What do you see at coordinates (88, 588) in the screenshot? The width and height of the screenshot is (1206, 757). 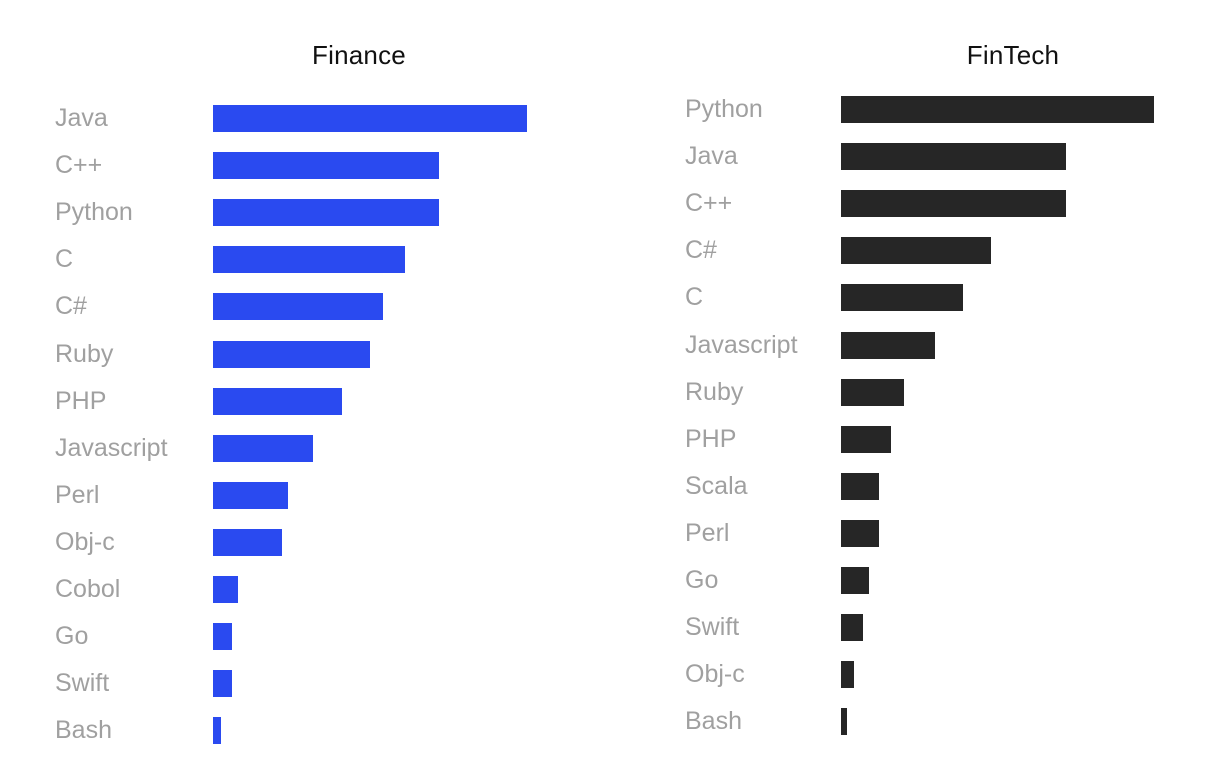 I see `category-label: Cobol` at bounding box center [88, 588].